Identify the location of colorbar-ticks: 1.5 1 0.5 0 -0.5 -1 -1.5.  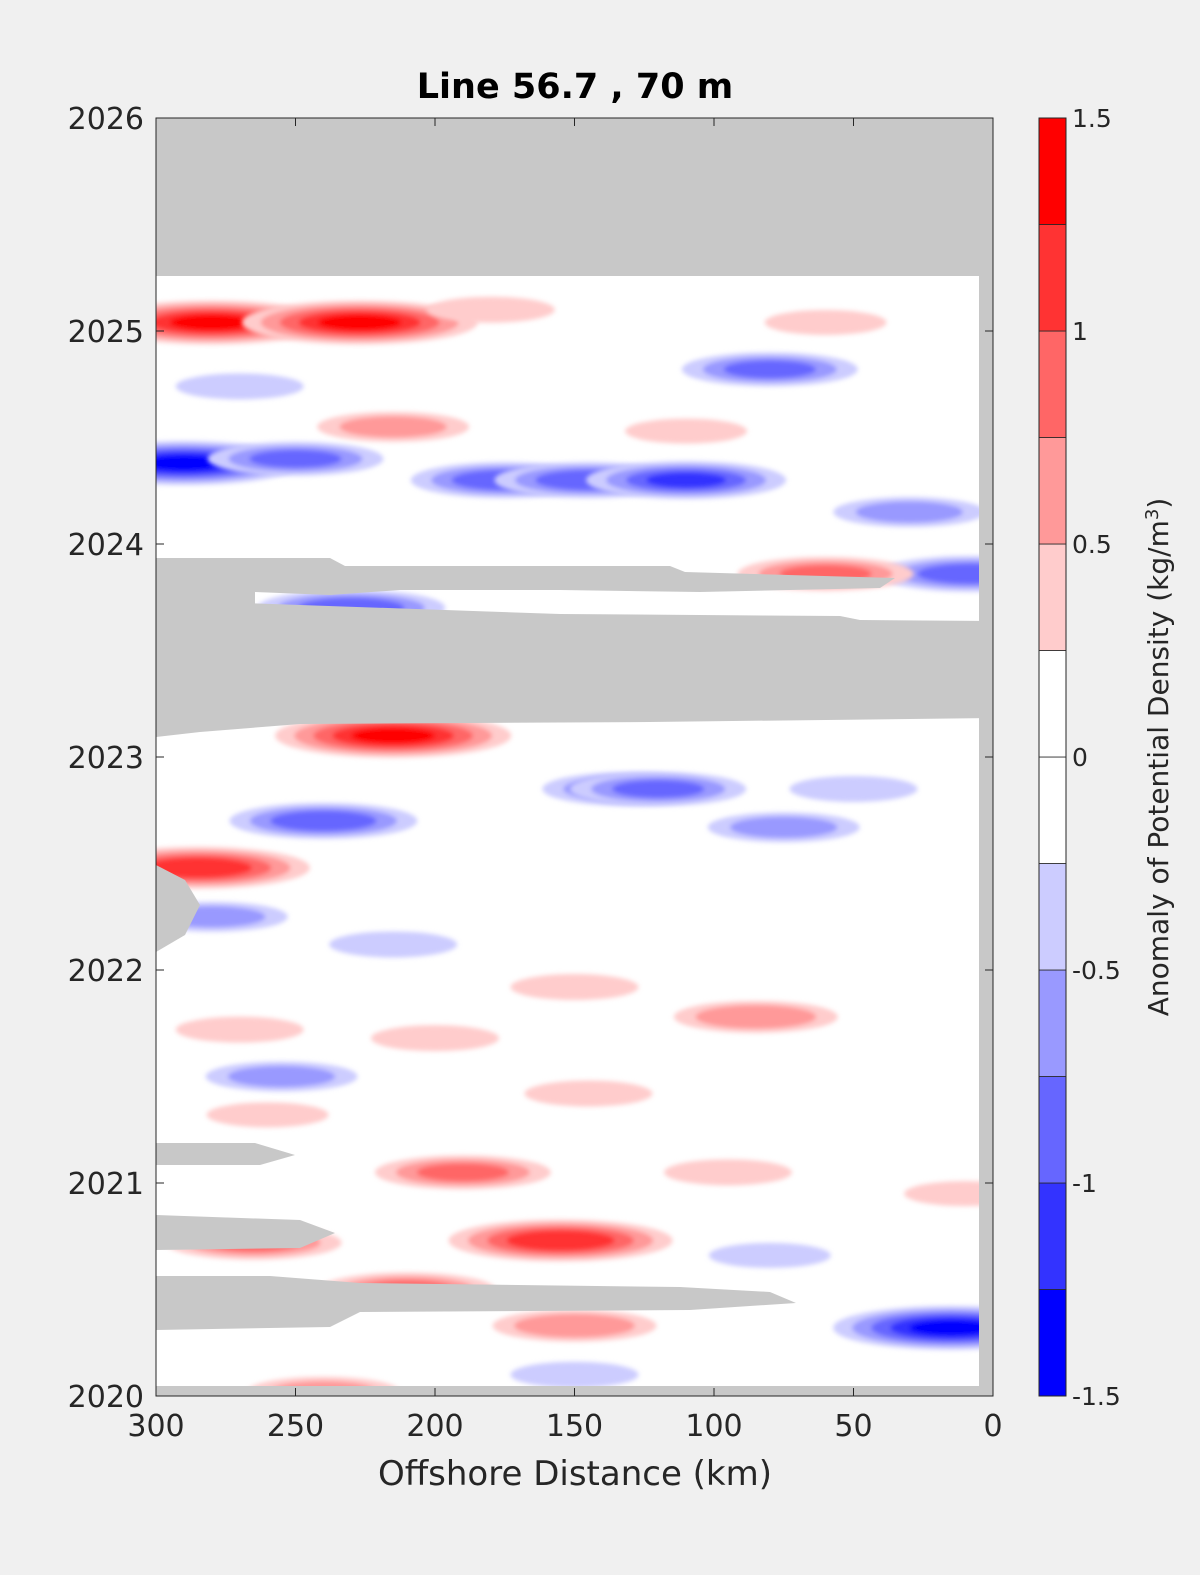
(1096, 757).